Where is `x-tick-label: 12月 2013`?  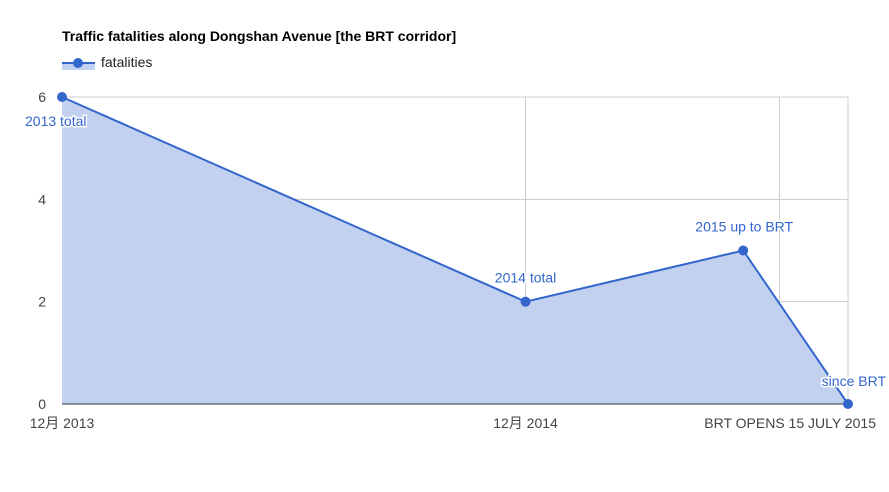 x-tick-label: 12月 2013 is located at coordinates (62, 423).